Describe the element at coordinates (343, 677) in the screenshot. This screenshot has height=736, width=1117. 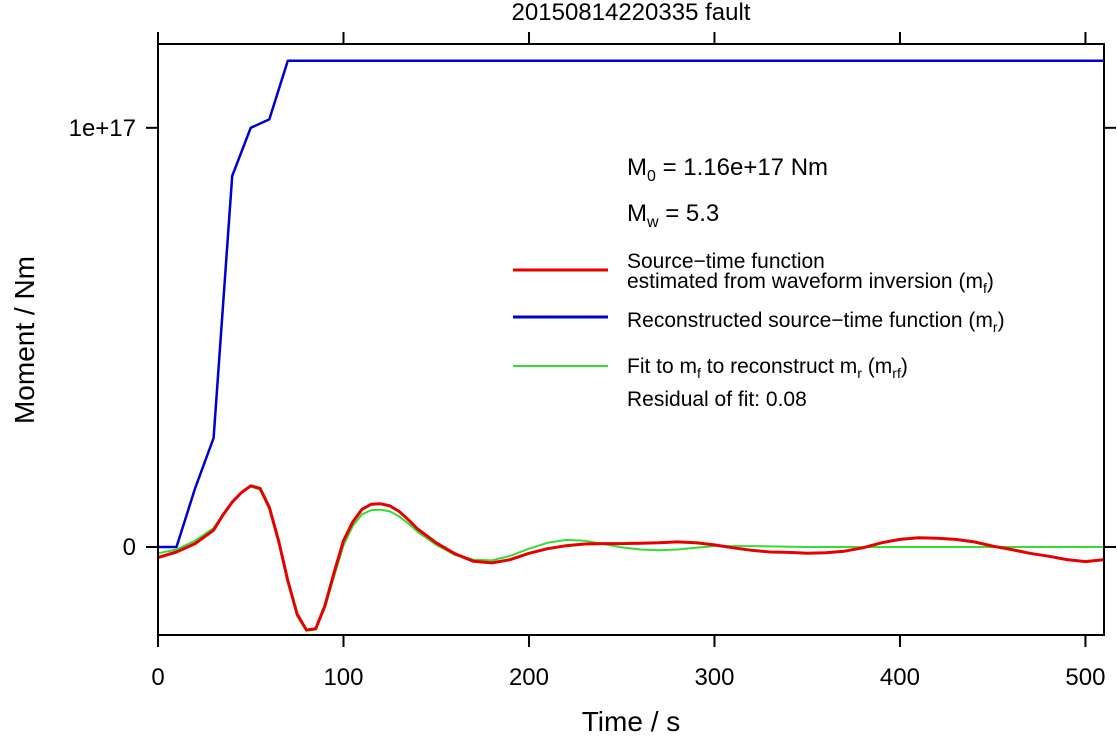
I see `x-tick-label: 100` at that location.